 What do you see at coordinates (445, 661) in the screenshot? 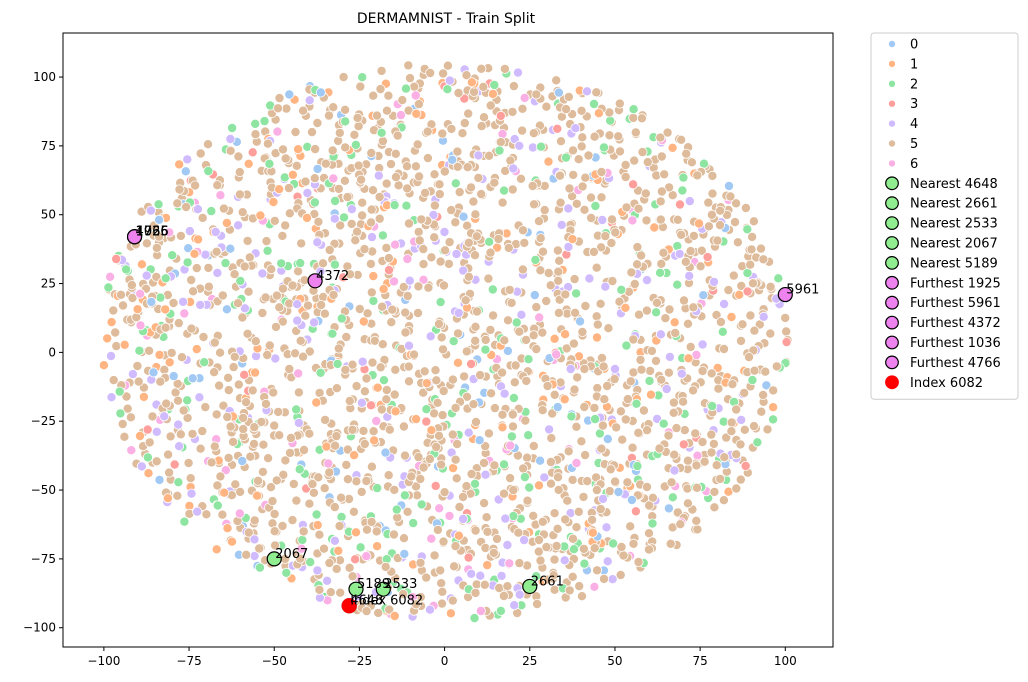
I see `x-tick-label: 0` at bounding box center [445, 661].